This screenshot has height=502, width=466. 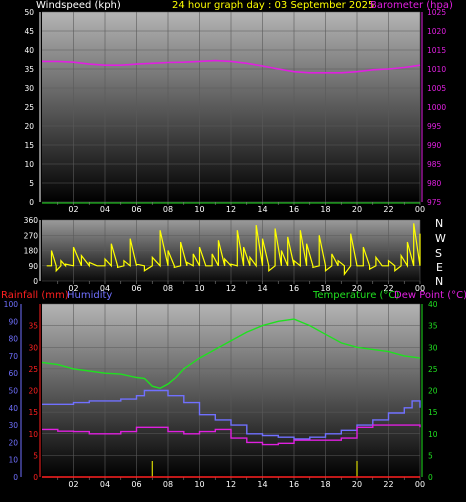 I want to click on humidity-y-tick-label: 30, so click(x=13, y=425).